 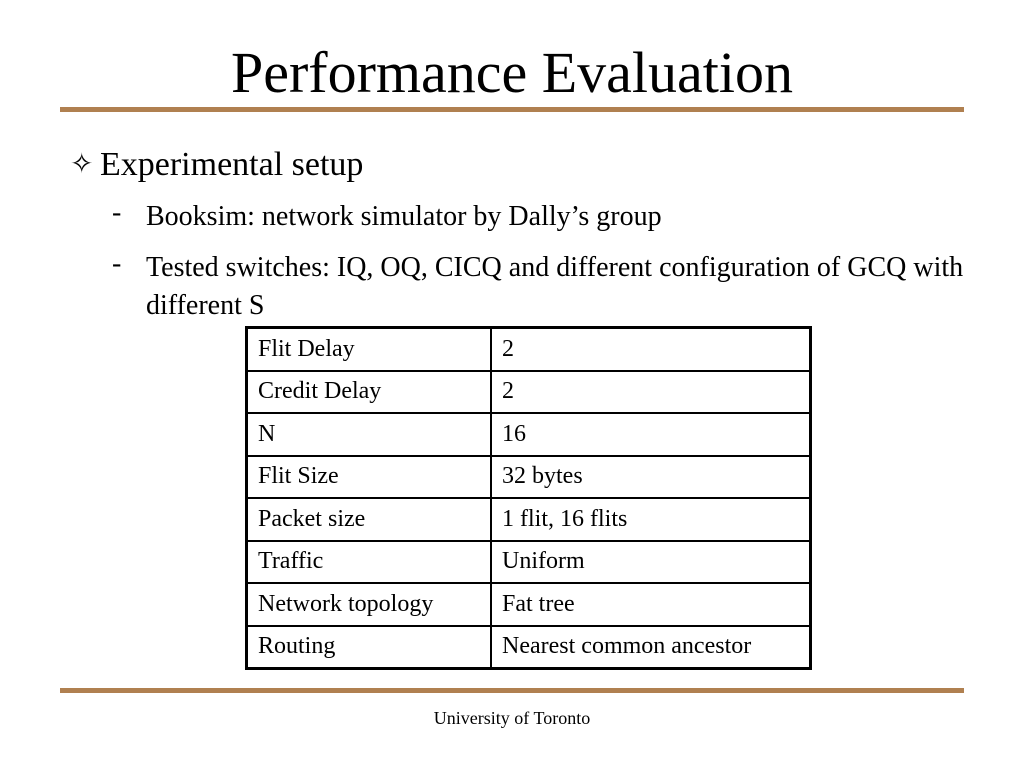 I want to click on param-cell: Credit Delay, so click(x=368, y=391).